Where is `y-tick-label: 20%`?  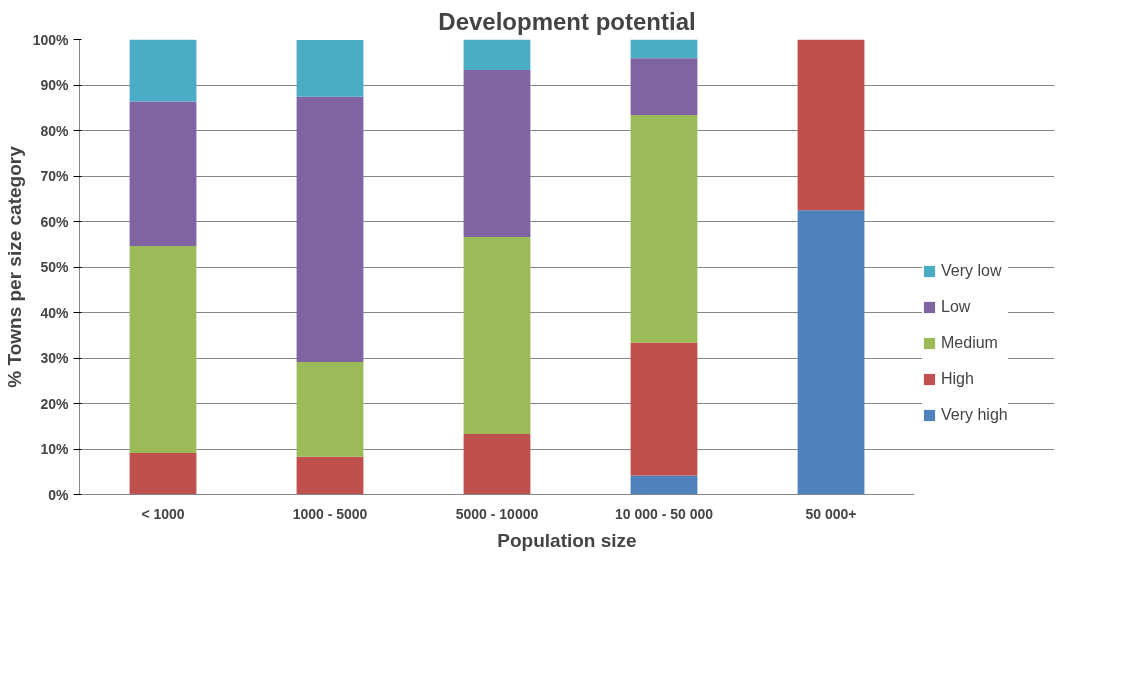
y-tick-label: 20% is located at coordinates (55, 403).